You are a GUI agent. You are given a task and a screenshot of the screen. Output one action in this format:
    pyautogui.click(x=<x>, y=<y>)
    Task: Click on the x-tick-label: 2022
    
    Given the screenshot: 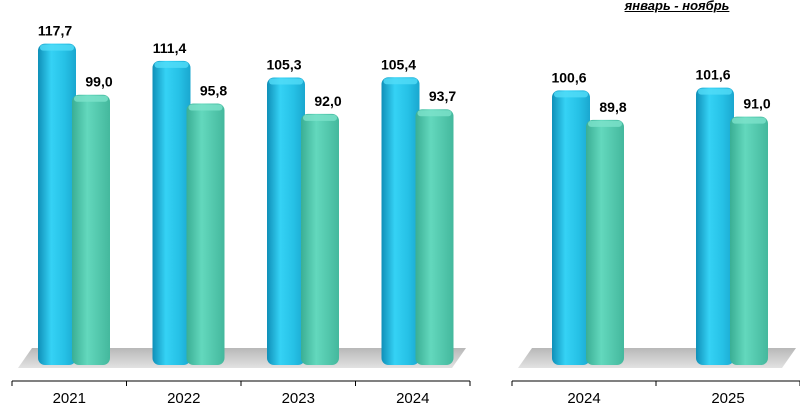 What is the action you would take?
    pyautogui.click(x=183, y=398)
    